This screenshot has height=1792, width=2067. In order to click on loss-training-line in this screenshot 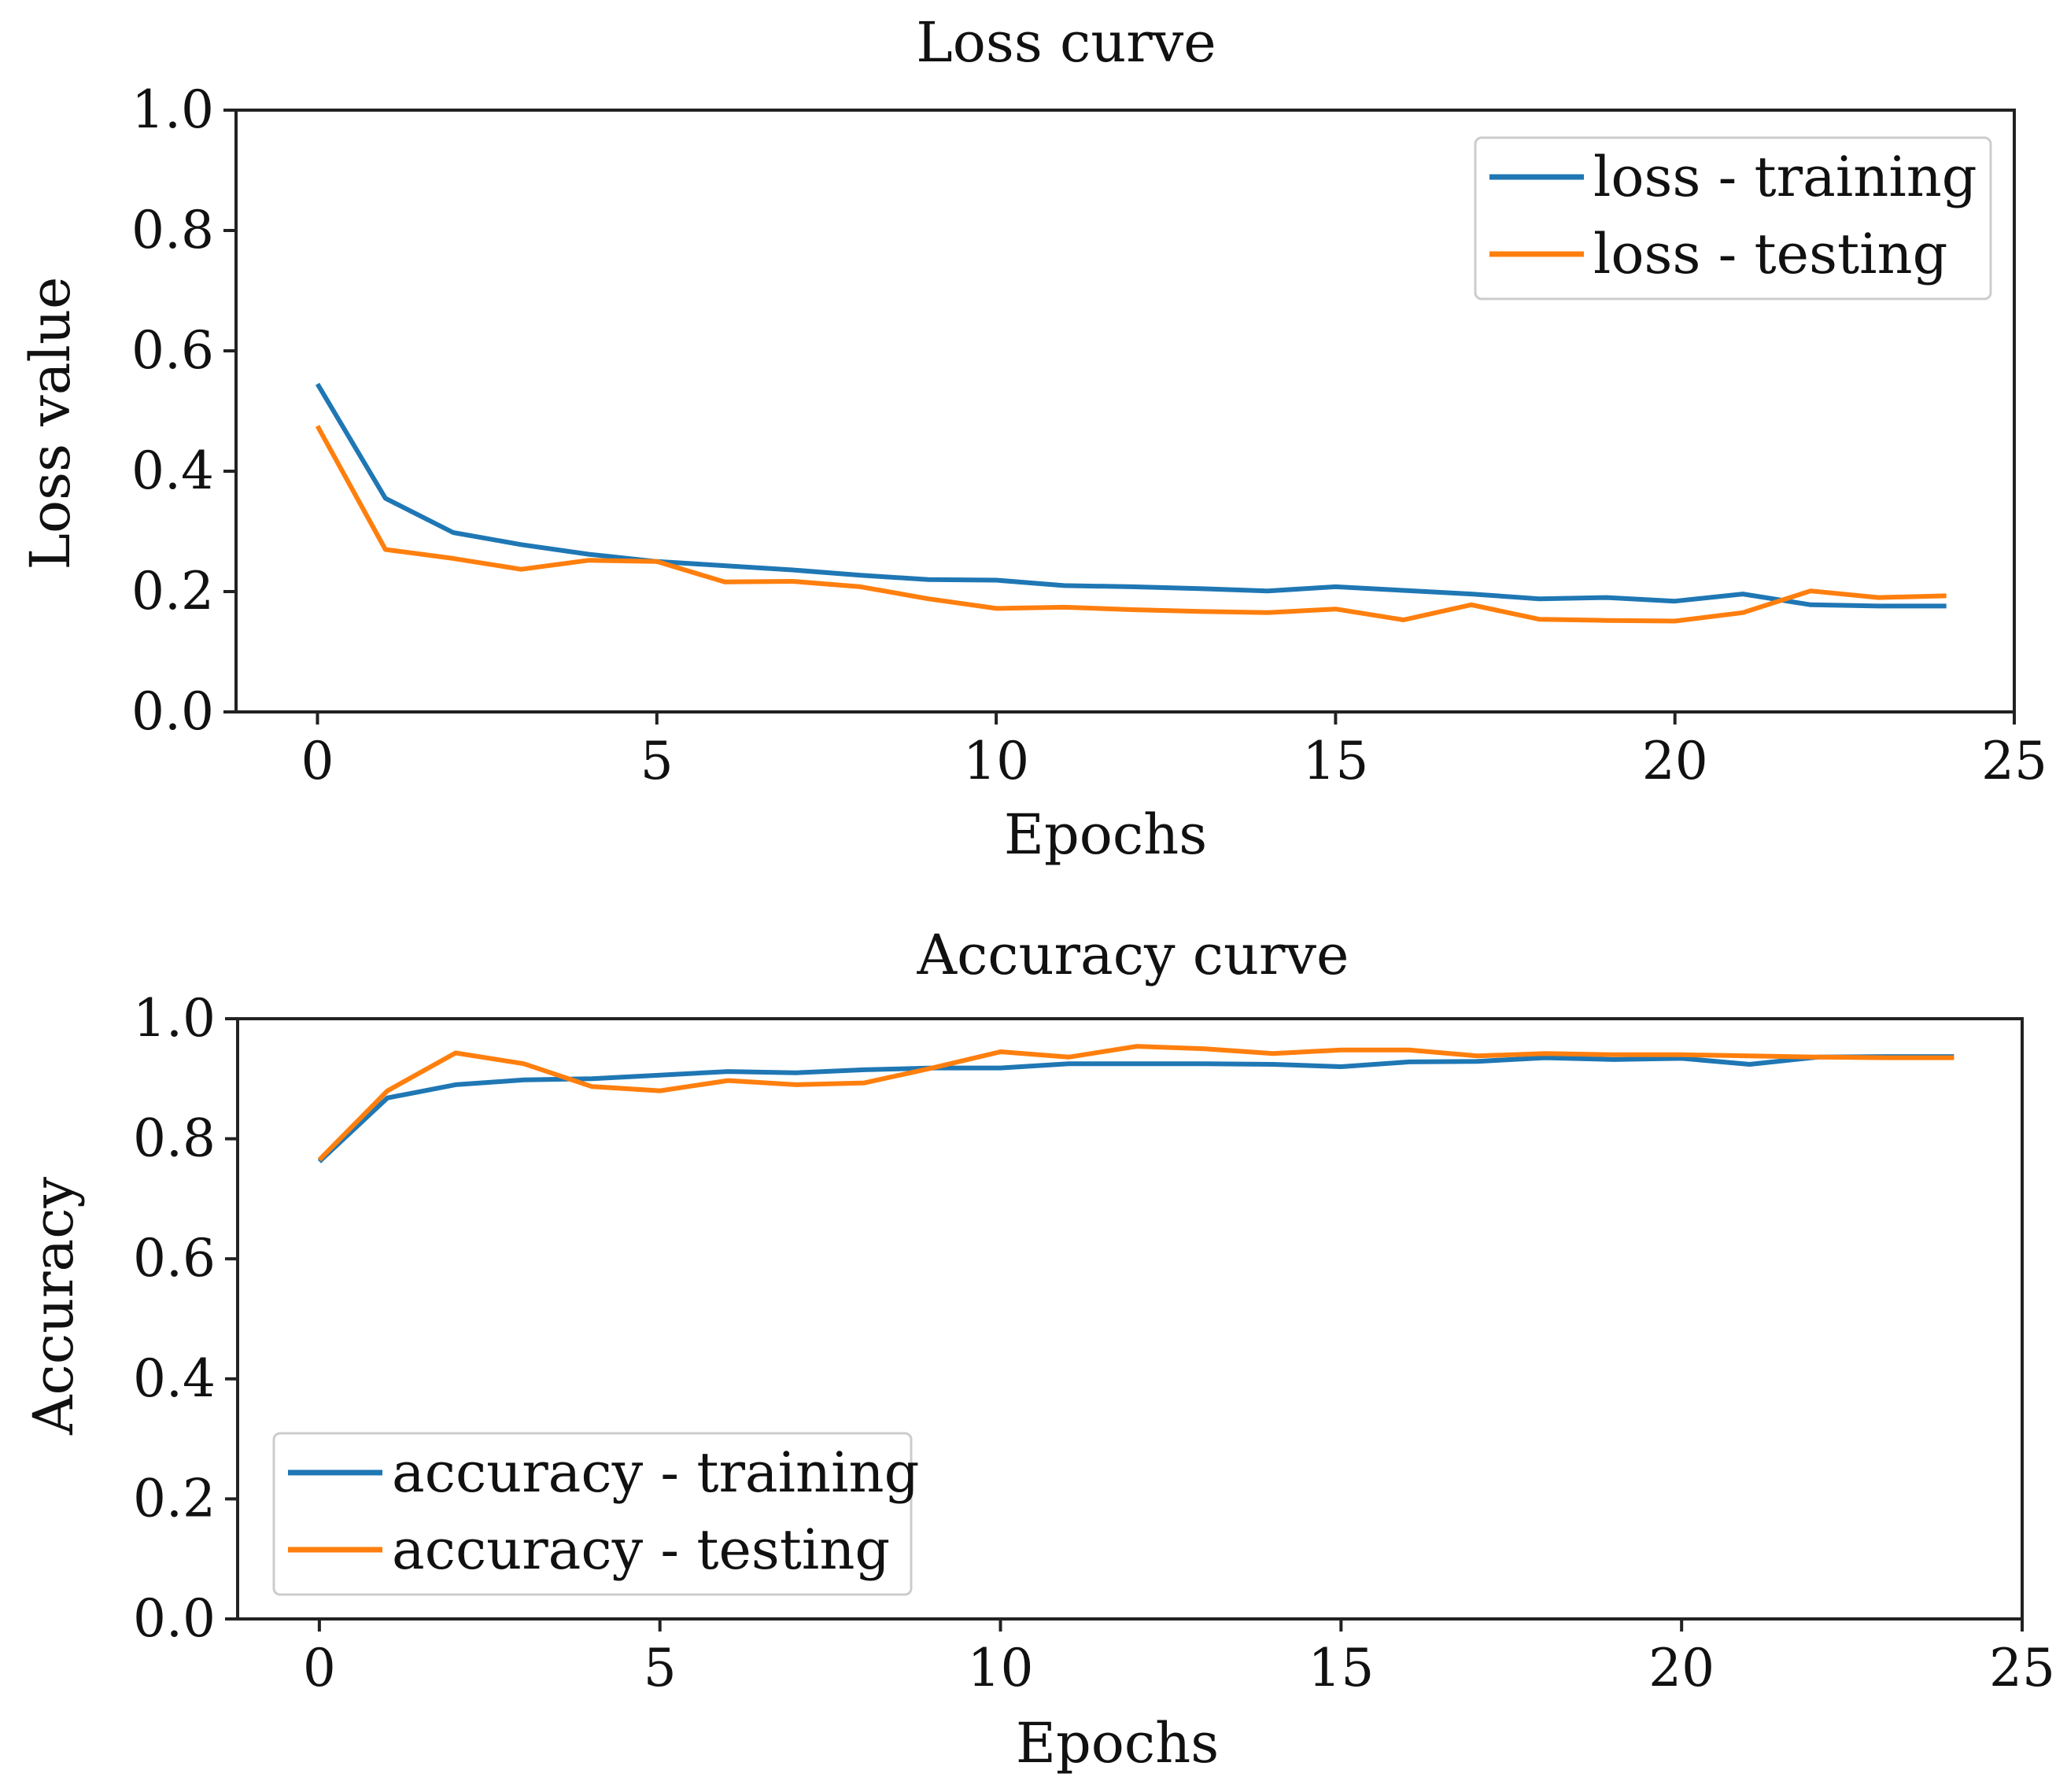, I will do `click(1131, 496)`.